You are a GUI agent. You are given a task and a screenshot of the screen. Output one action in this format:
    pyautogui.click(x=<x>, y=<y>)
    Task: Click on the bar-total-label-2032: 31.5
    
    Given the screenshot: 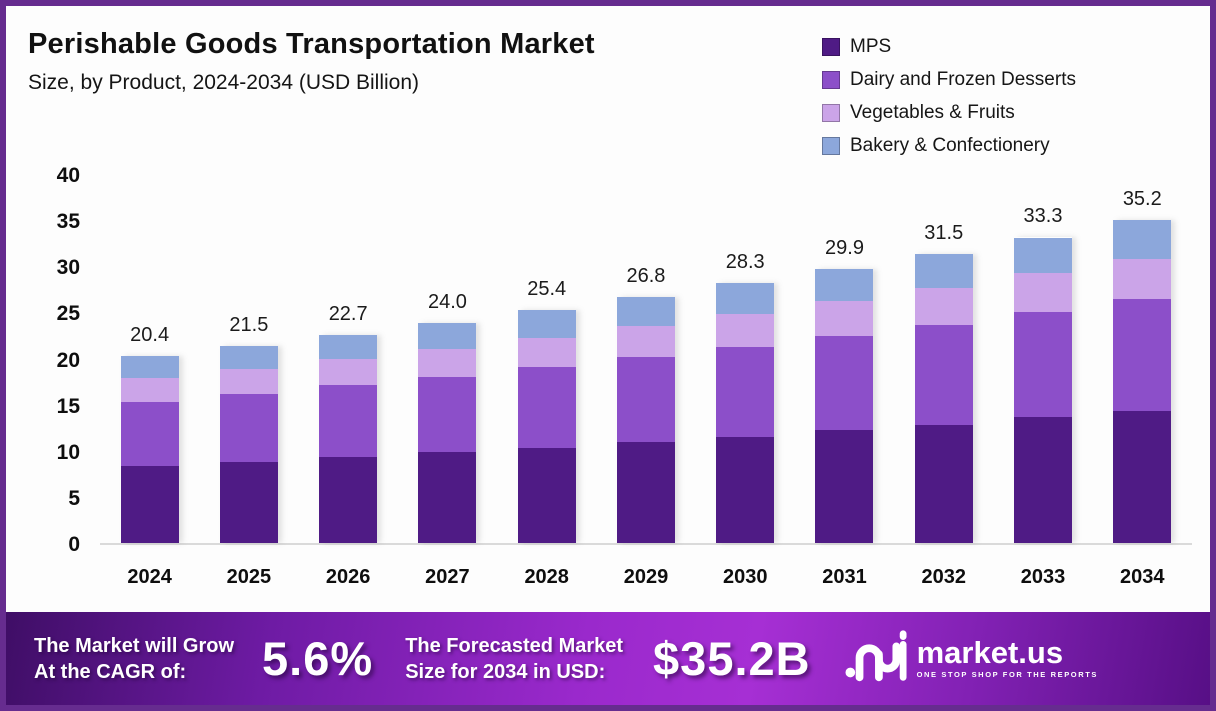 What is the action you would take?
    pyautogui.click(x=944, y=233)
    